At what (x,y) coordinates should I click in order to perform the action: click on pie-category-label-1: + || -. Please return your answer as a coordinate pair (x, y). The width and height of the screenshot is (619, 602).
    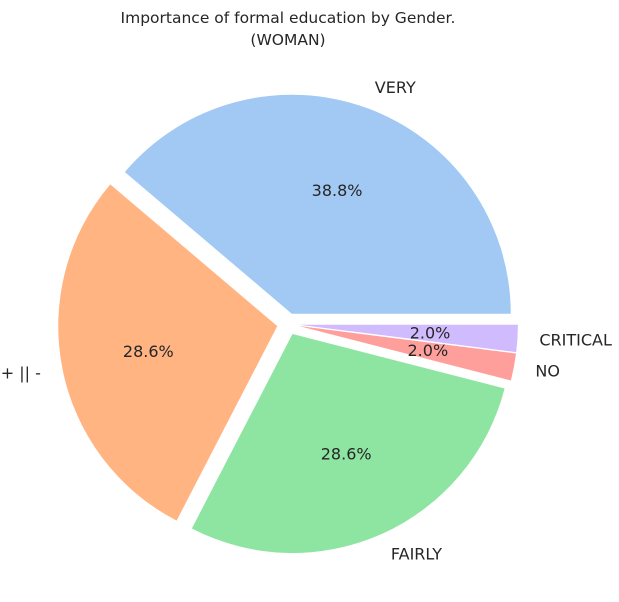
    Looking at the image, I should click on (21, 372).